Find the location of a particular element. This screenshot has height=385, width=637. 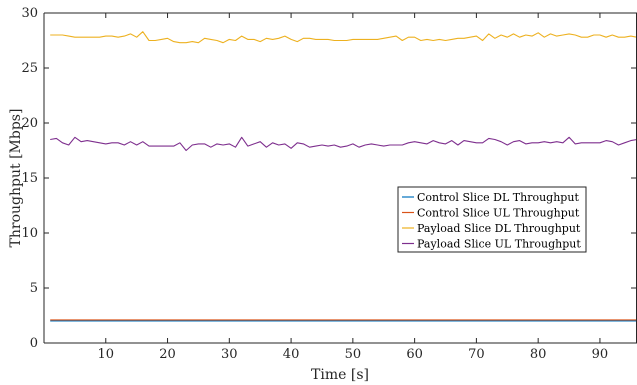

y-tick-label: 10 is located at coordinates (29, 233).